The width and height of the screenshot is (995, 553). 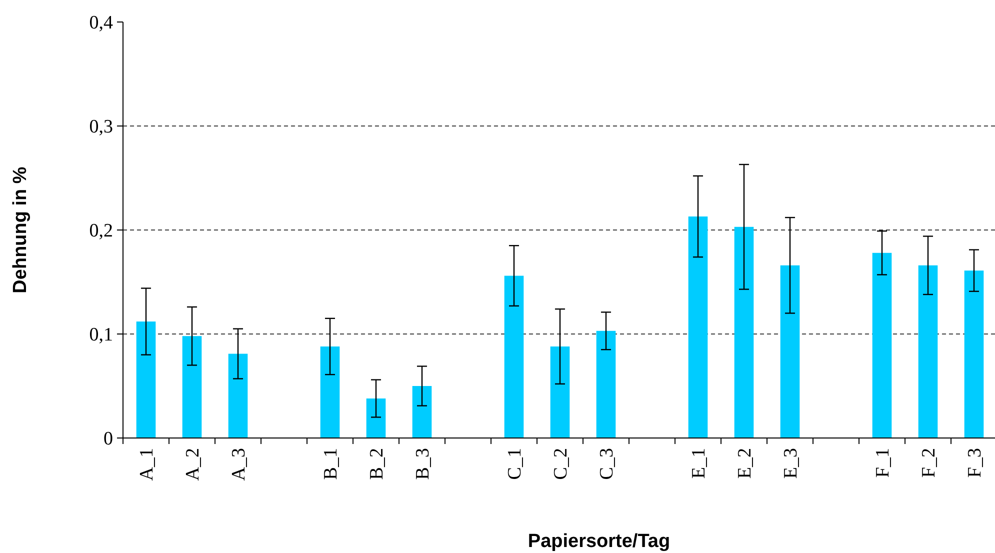 What do you see at coordinates (607, 464) in the screenshot?
I see `x-tick-label: C_3` at bounding box center [607, 464].